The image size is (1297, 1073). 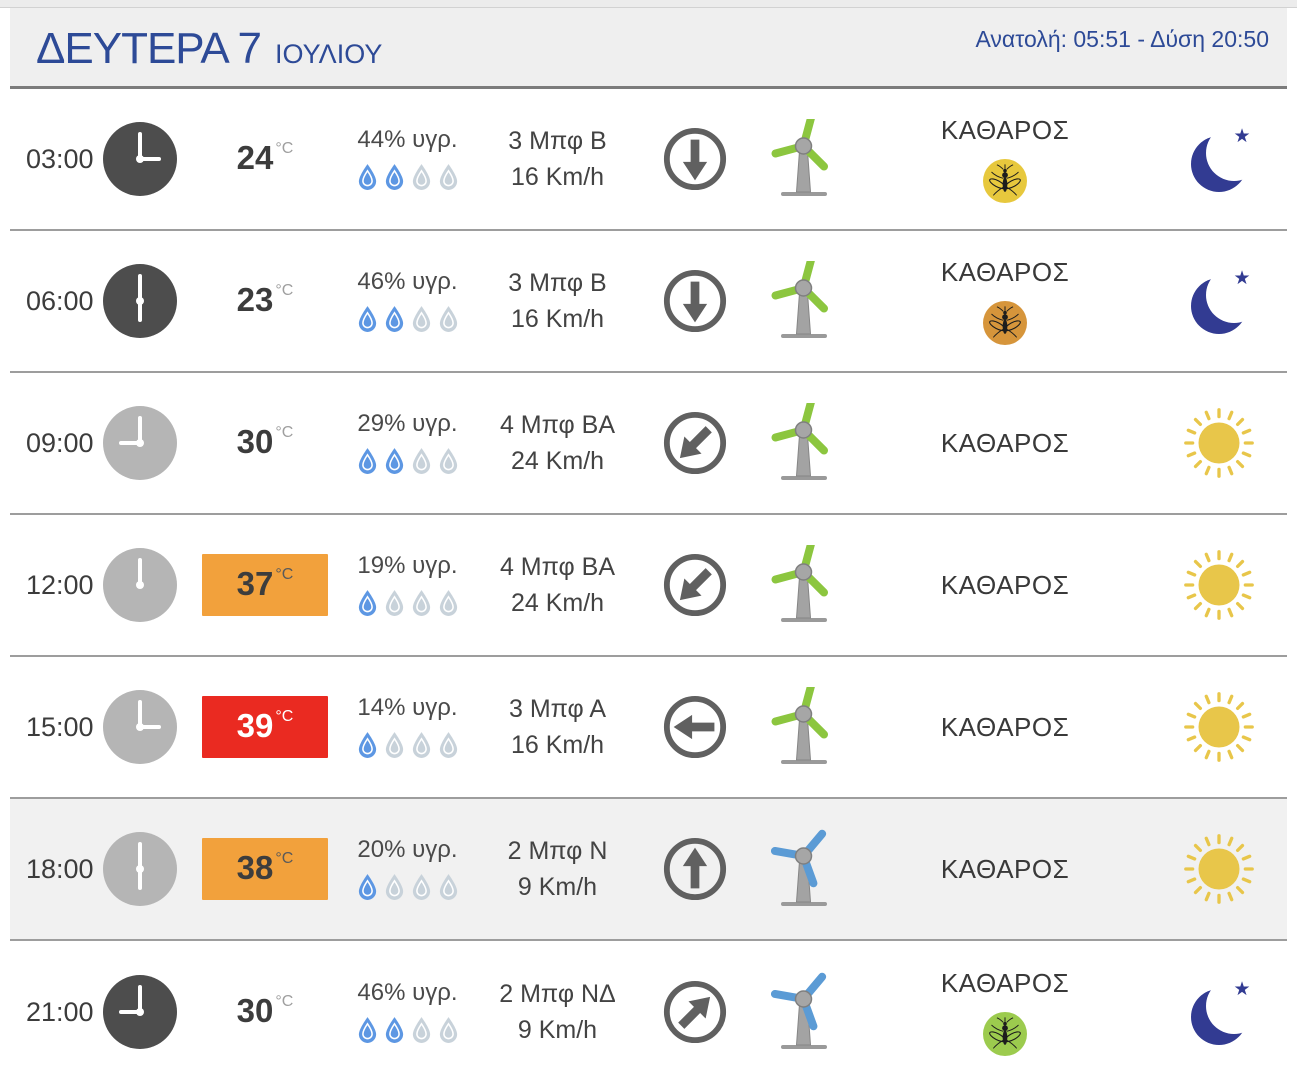 I want to click on forecast-row: 18:00 38 °C 20% υγρ., so click(x=648, y=870).